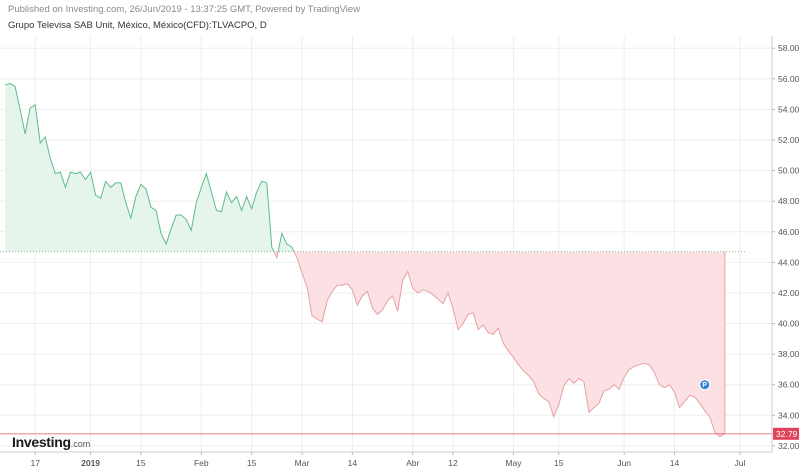  What do you see at coordinates (789, 48) in the screenshot?
I see `y-tick-label: 58.00` at bounding box center [789, 48].